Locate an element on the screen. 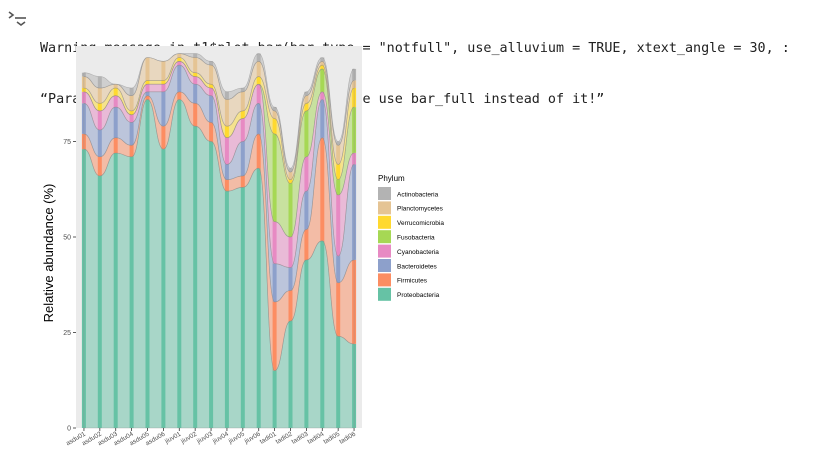 Image resolution: width=839 pixels, height=462 pixels. legend-label-firmicutes: Firmicutes is located at coordinates (412, 281).